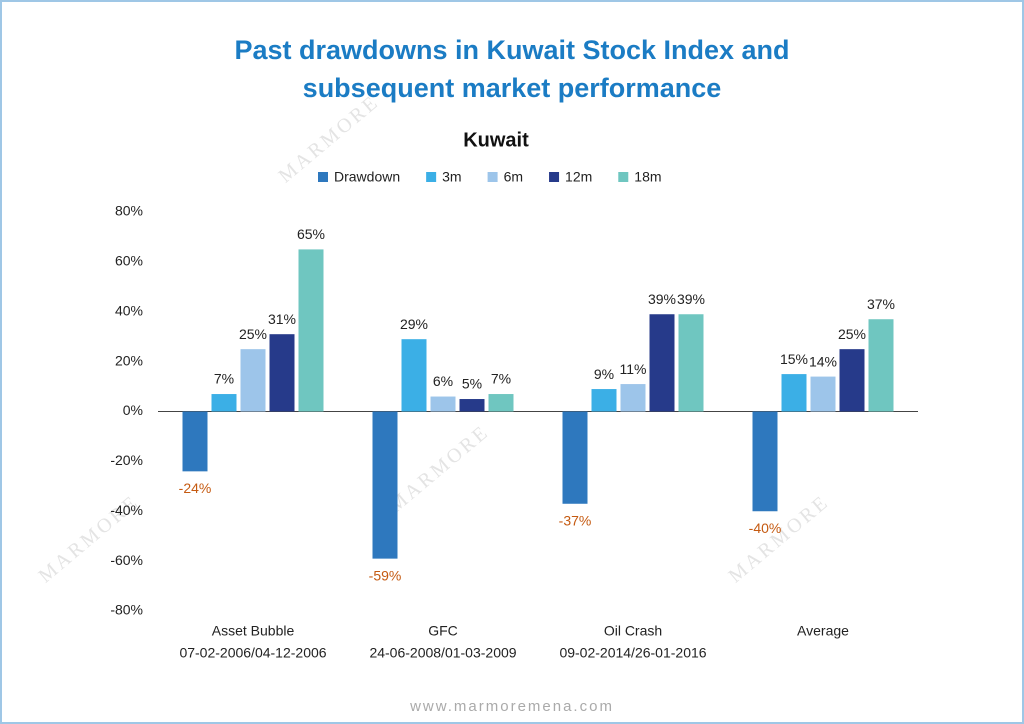 Image resolution: width=1024 pixels, height=724 pixels. What do you see at coordinates (513, 177) in the screenshot?
I see `legend-label: 6m` at bounding box center [513, 177].